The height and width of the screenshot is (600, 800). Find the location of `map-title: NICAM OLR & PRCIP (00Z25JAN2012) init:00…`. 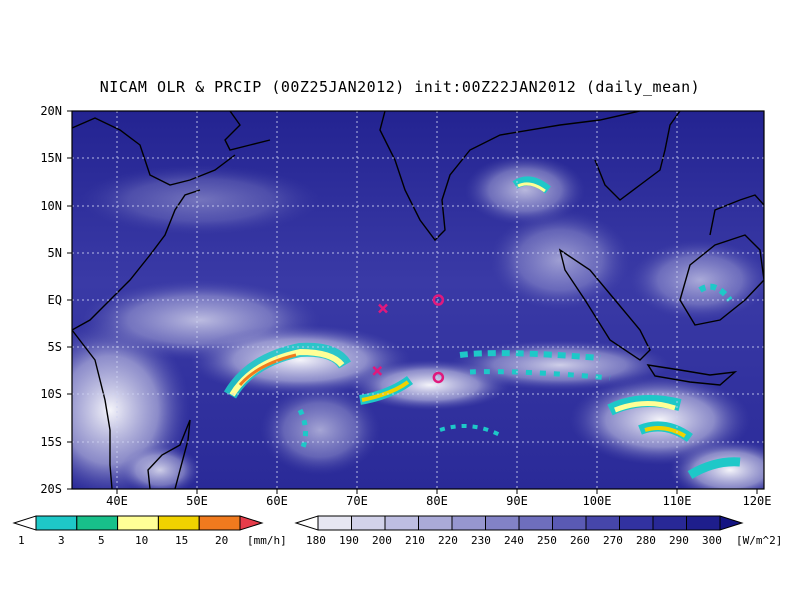

map-title: NICAM OLR & PRCIP (00Z25JAN2012) init:00… is located at coordinates (400, 87).